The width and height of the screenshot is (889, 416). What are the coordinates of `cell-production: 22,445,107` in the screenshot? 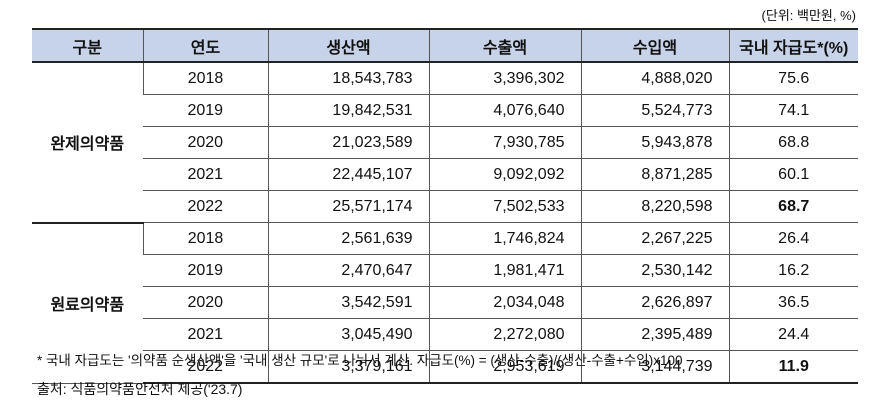 It's located at (348, 174).